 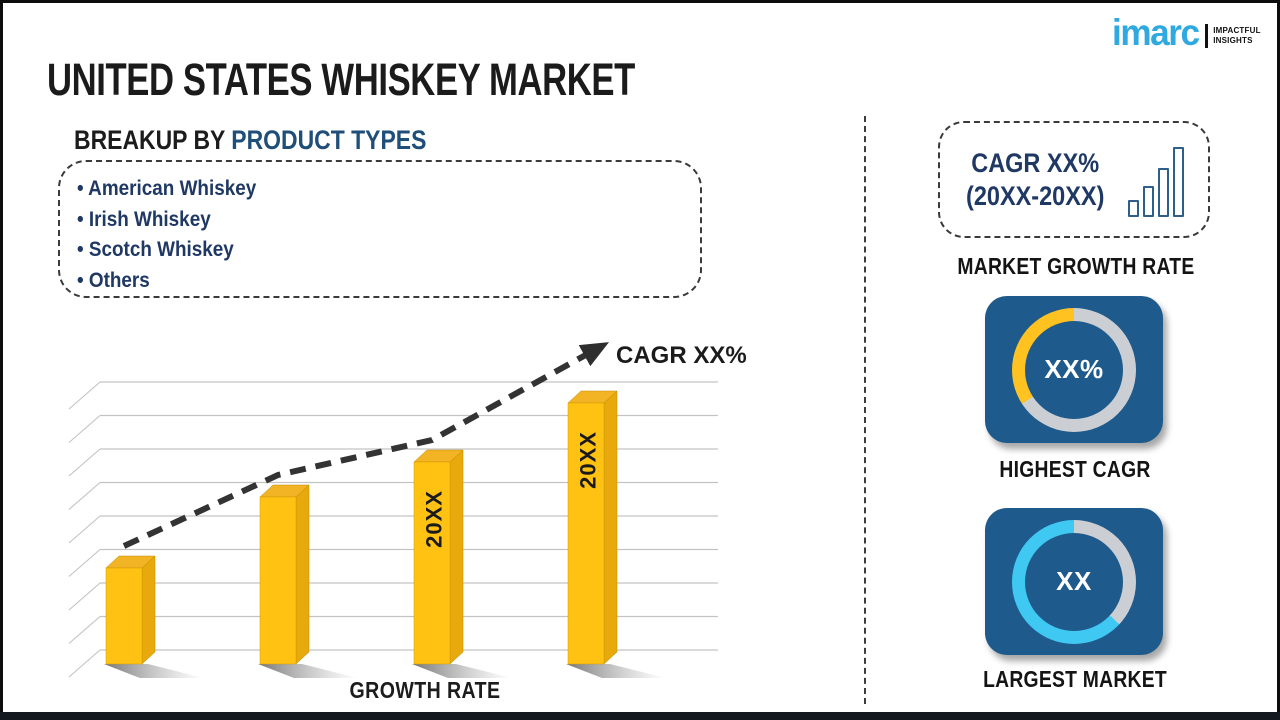 I want to click on cagr-box-line1: CAGR XX%, so click(x=1035, y=163).